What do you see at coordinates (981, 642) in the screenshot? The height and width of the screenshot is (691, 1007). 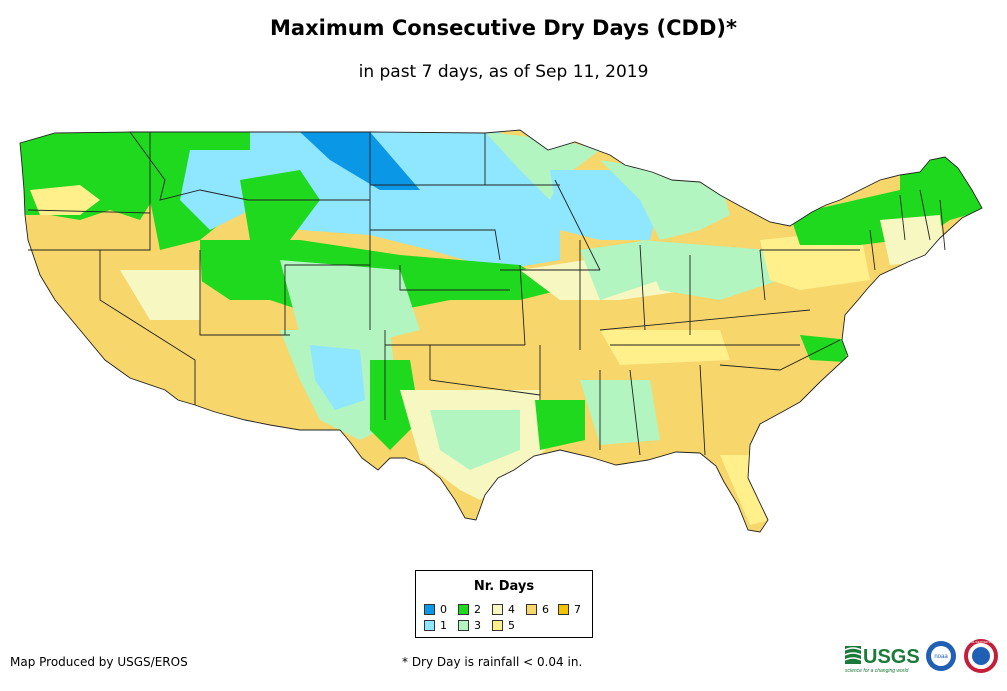 I see `nws-text: NATIONAL WEATHER SERVICE` at bounding box center [981, 642].